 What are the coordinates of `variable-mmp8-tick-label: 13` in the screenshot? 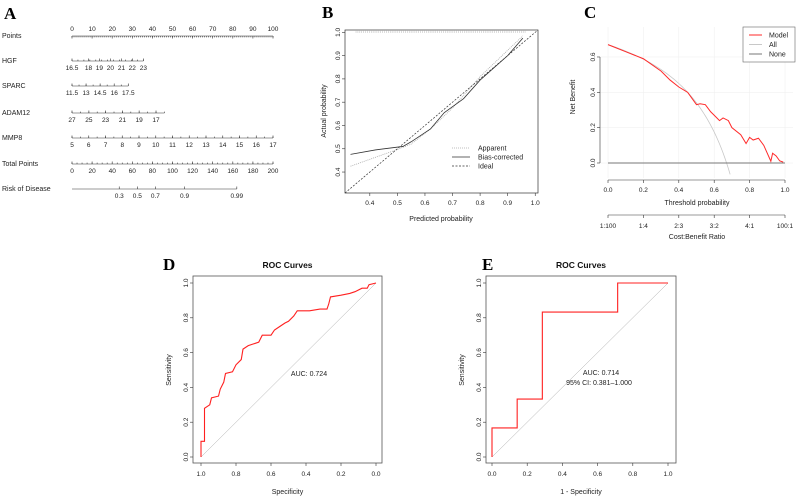 It's located at (206, 145).